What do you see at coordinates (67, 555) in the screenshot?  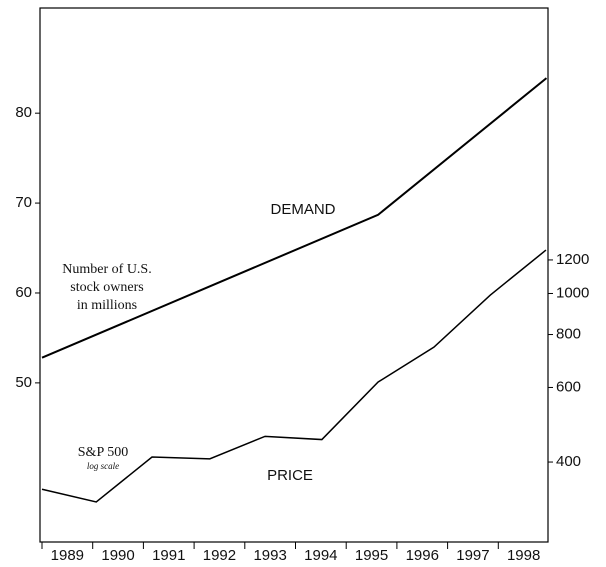 I see `x-tick-label: 1989` at bounding box center [67, 555].